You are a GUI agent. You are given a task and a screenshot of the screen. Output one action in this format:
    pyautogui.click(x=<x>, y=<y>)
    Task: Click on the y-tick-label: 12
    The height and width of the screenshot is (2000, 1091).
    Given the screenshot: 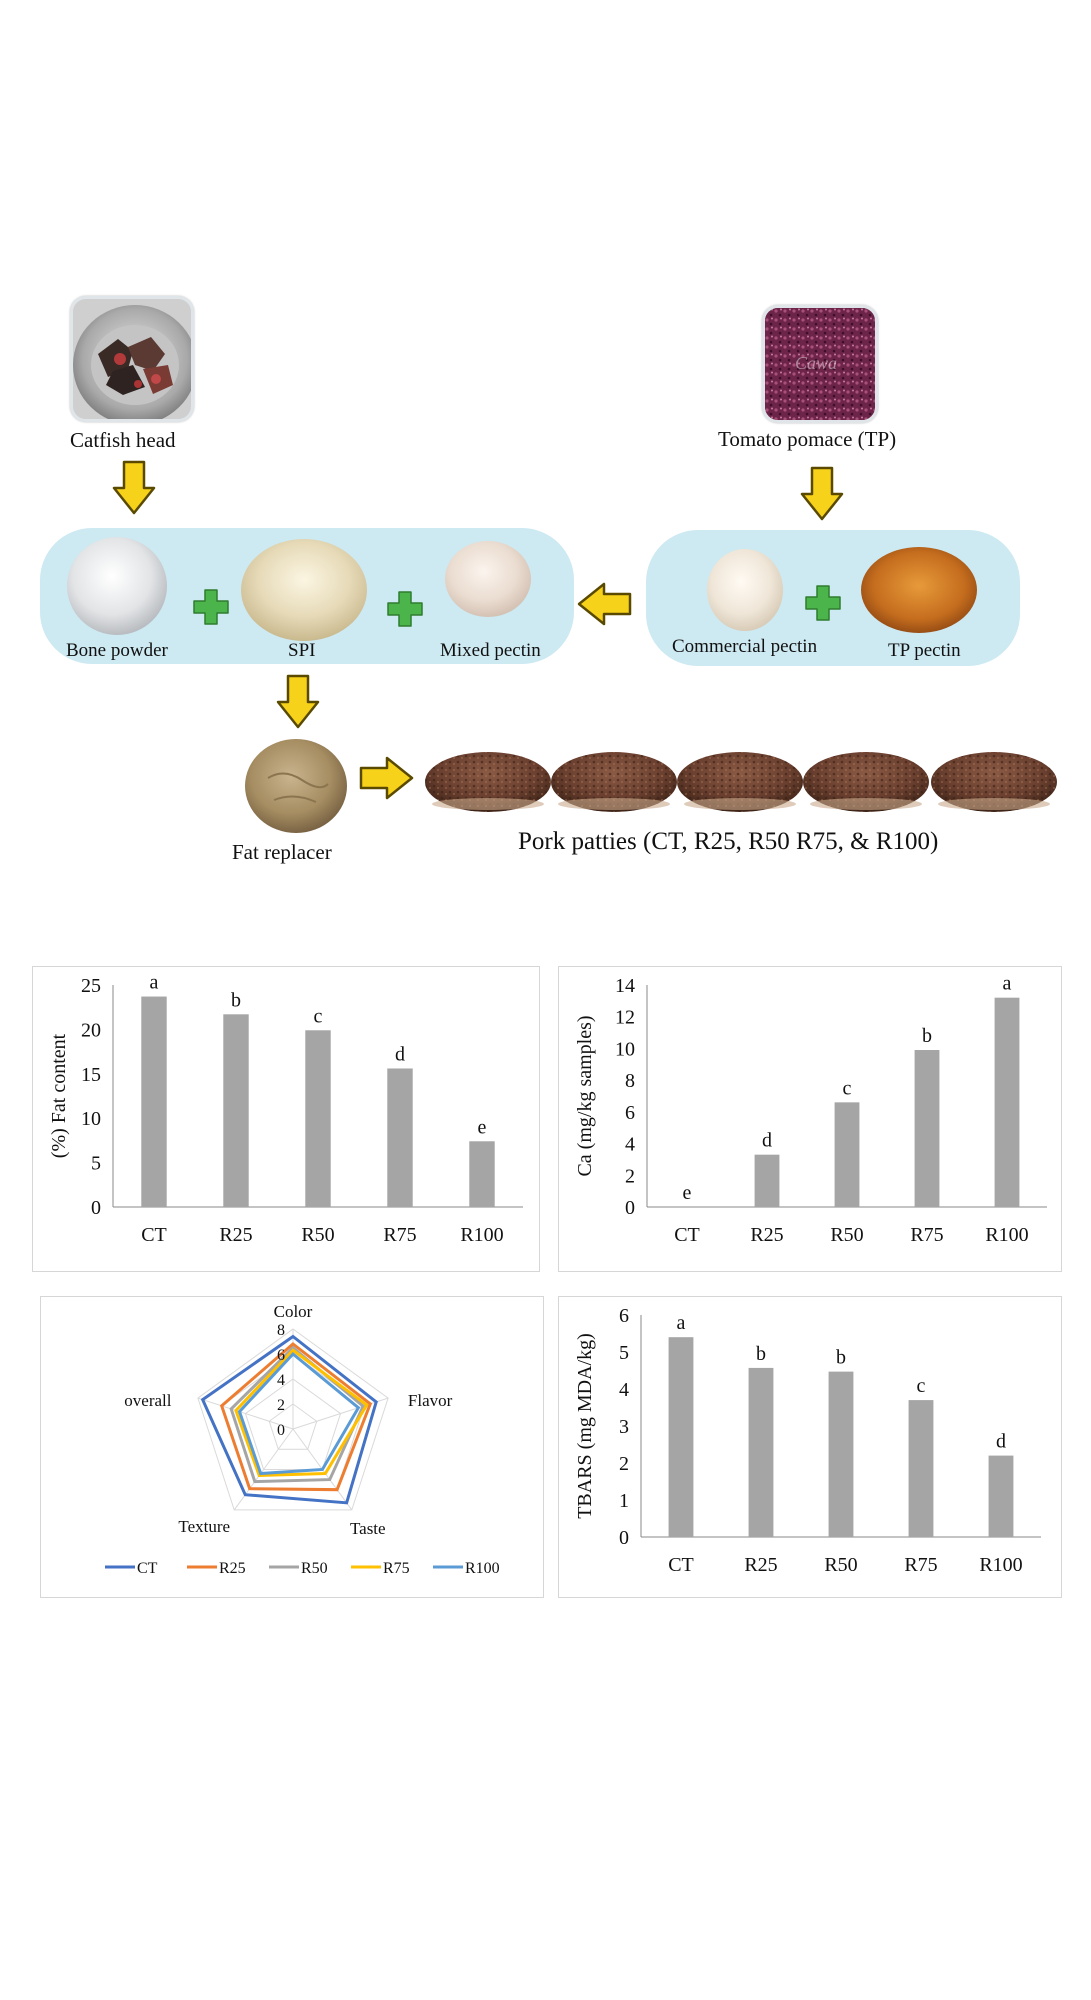 What is the action you would take?
    pyautogui.click(x=625, y=1018)
    